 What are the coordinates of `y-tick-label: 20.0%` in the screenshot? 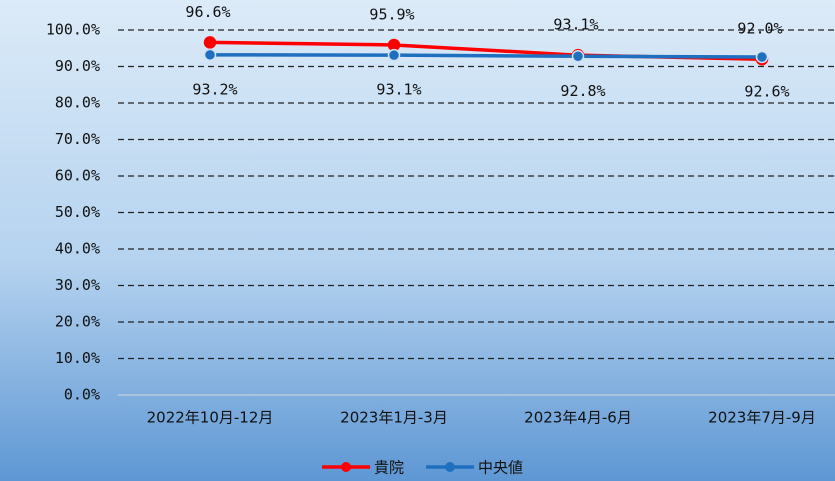 It's located at (77, 322).